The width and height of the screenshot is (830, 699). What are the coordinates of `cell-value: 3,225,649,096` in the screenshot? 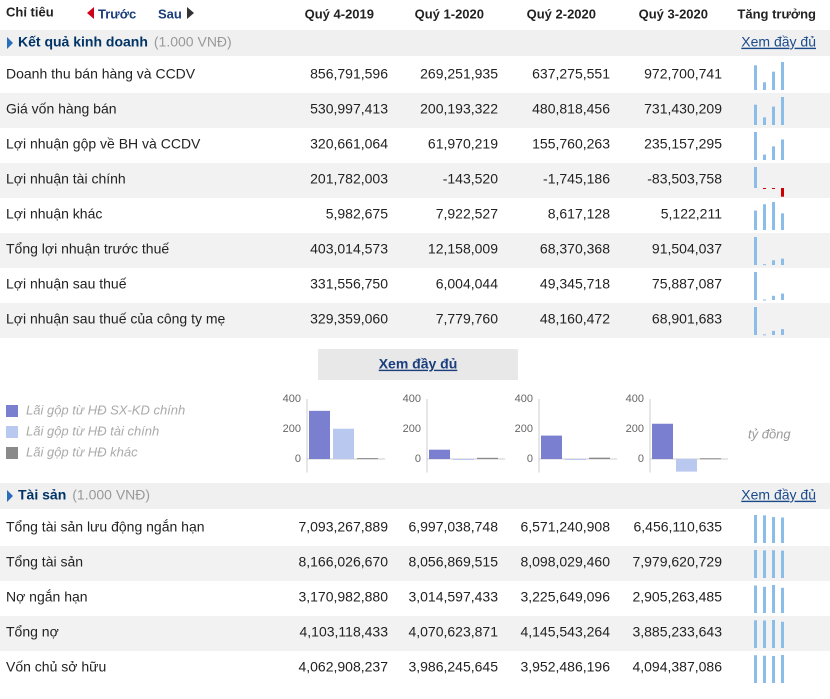 It's located at (565, 597).